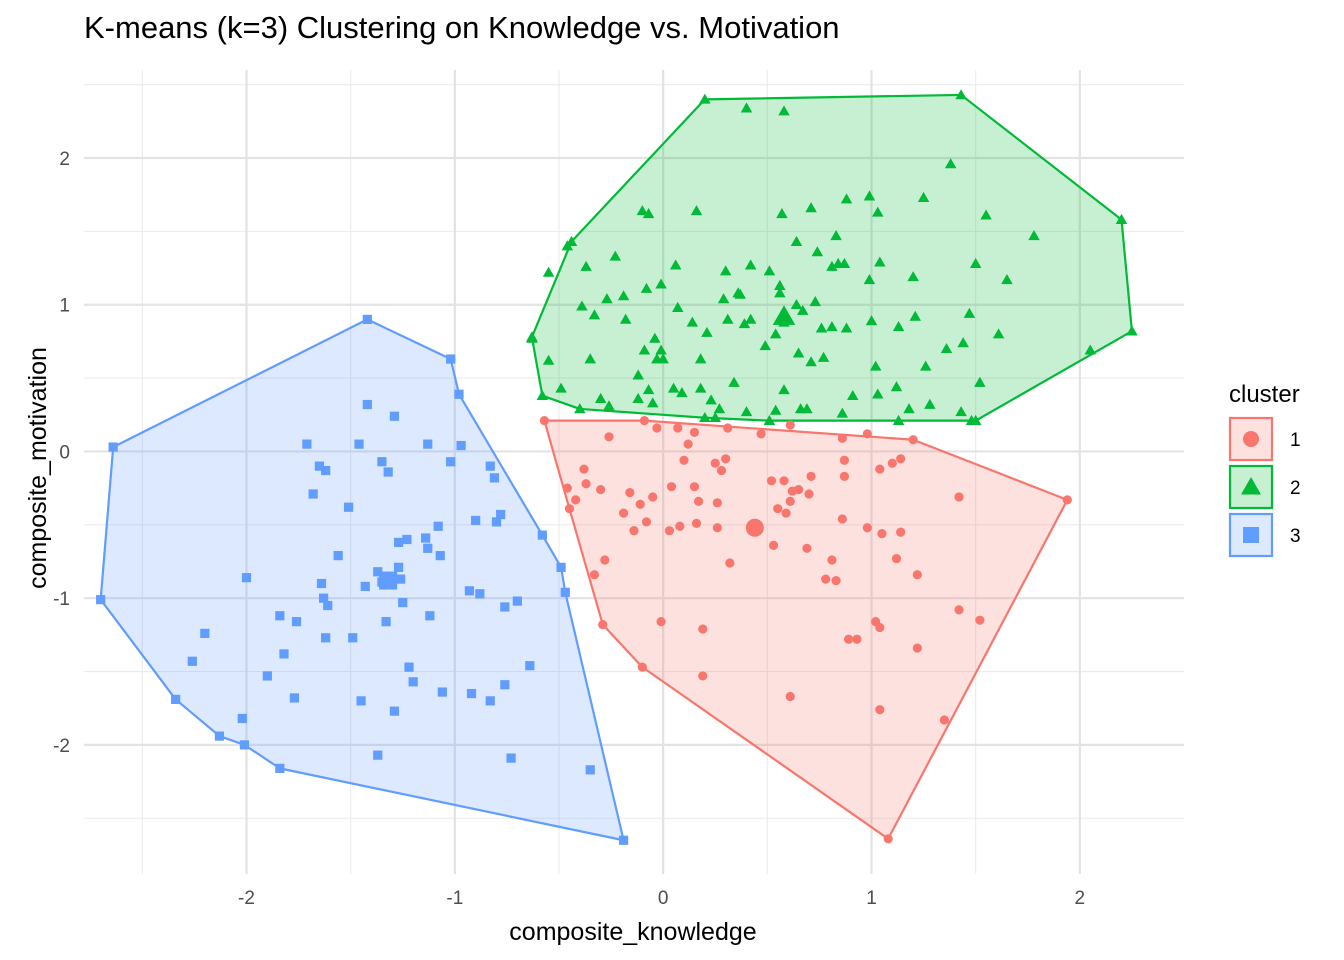 The height and width of the screenshot is (960, 1344). What do you see at coordinates (784, 315) in the screenshot?
I see `cluster-2-centroid` at bounding box center [784, 315].